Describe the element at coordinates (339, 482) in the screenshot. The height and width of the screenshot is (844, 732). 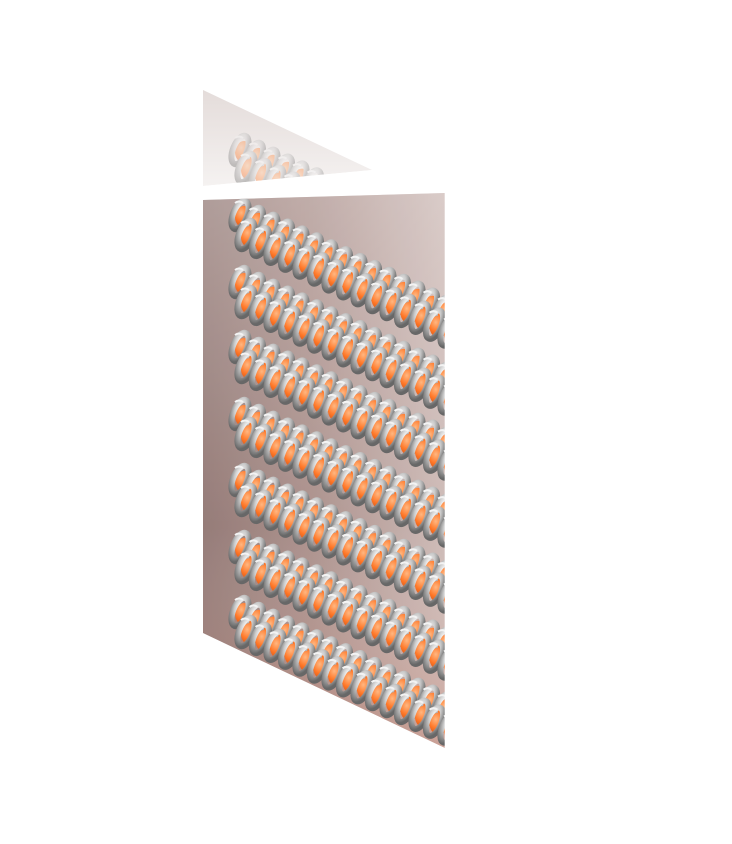
I see `coil-row-4b` at that location.